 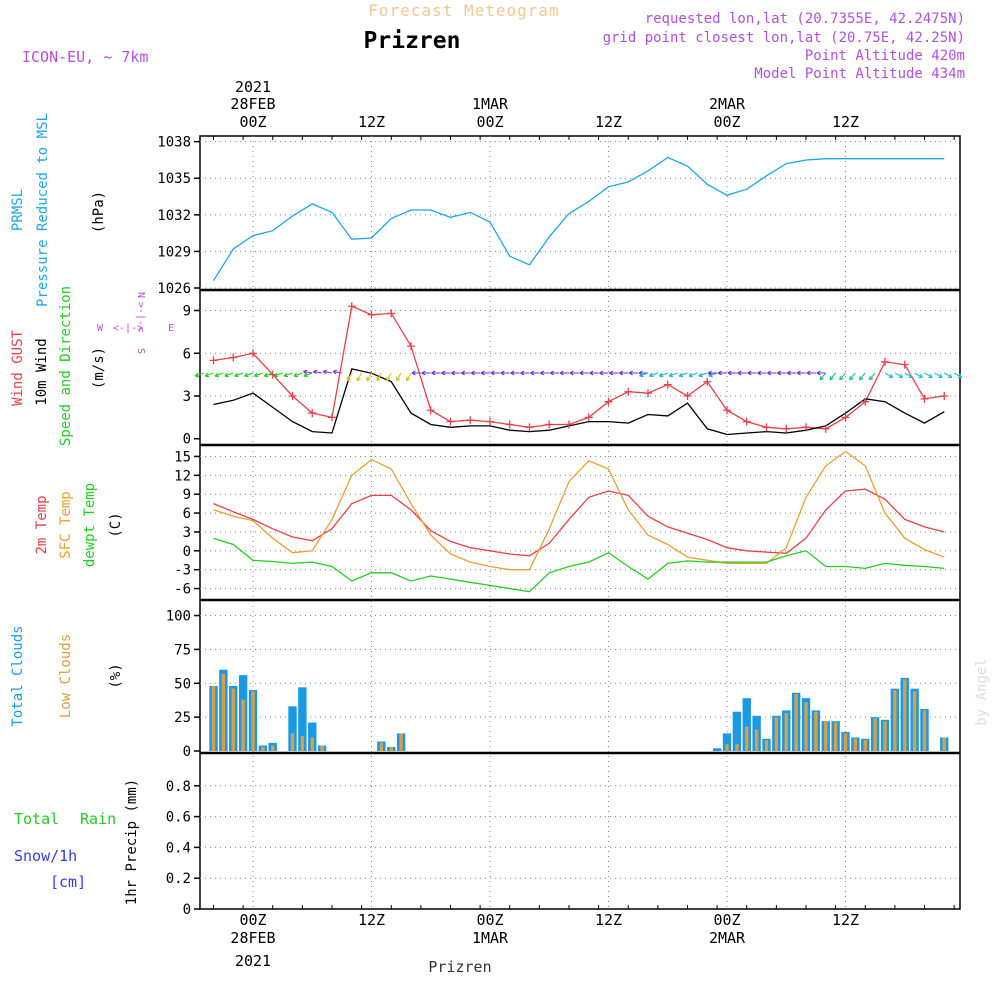 I want to click on top-hour-label: 12Z, so click(x=371, y=122).